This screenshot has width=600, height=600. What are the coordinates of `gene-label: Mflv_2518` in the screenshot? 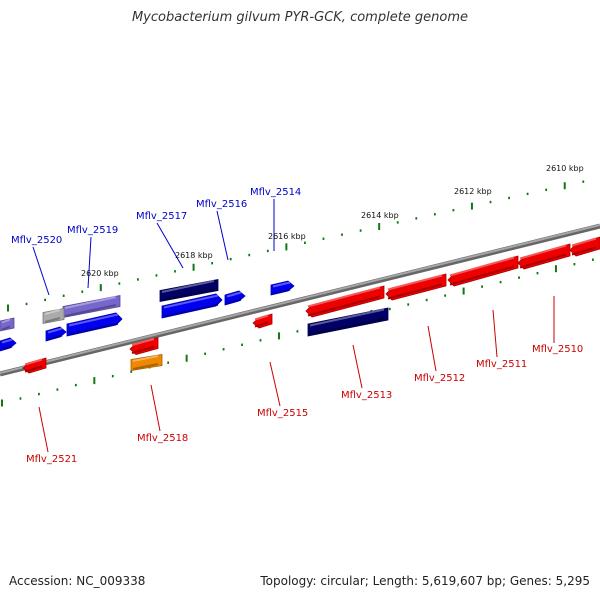 It's located at (162, 438).